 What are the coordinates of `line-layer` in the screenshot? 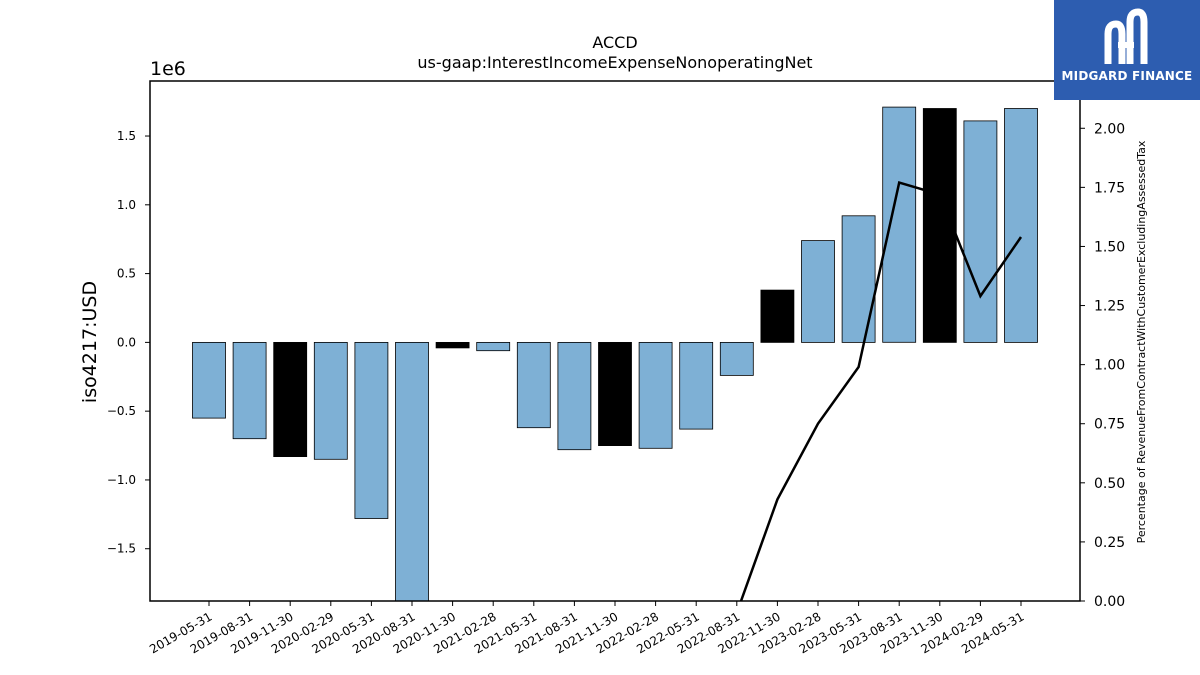 It's located at (881, 391).